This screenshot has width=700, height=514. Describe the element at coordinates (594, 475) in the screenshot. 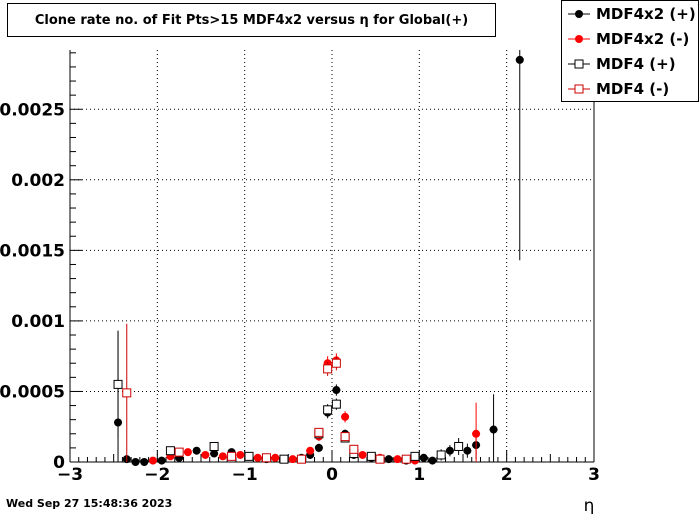

I see `x-tick-label: 3` at that location.